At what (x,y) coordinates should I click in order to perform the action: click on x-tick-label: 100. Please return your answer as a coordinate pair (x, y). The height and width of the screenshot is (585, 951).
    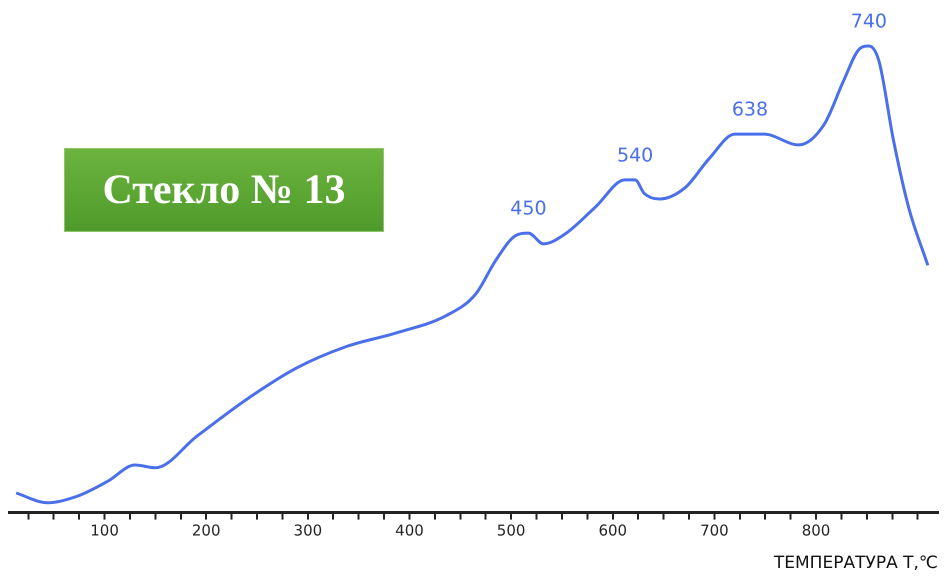
    Looking at the image, I should click on (104, 530).